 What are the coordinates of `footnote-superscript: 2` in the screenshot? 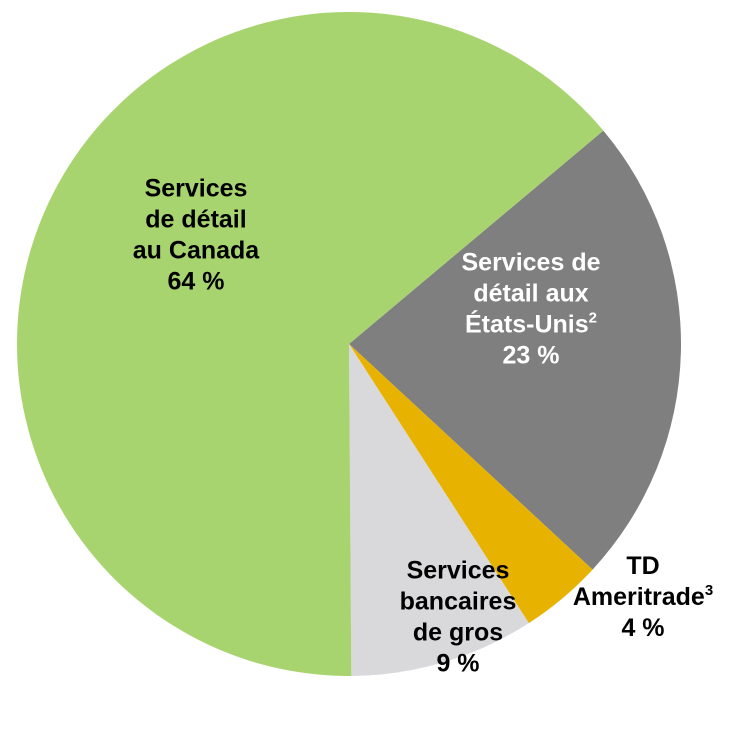 It's located at (593, 318).